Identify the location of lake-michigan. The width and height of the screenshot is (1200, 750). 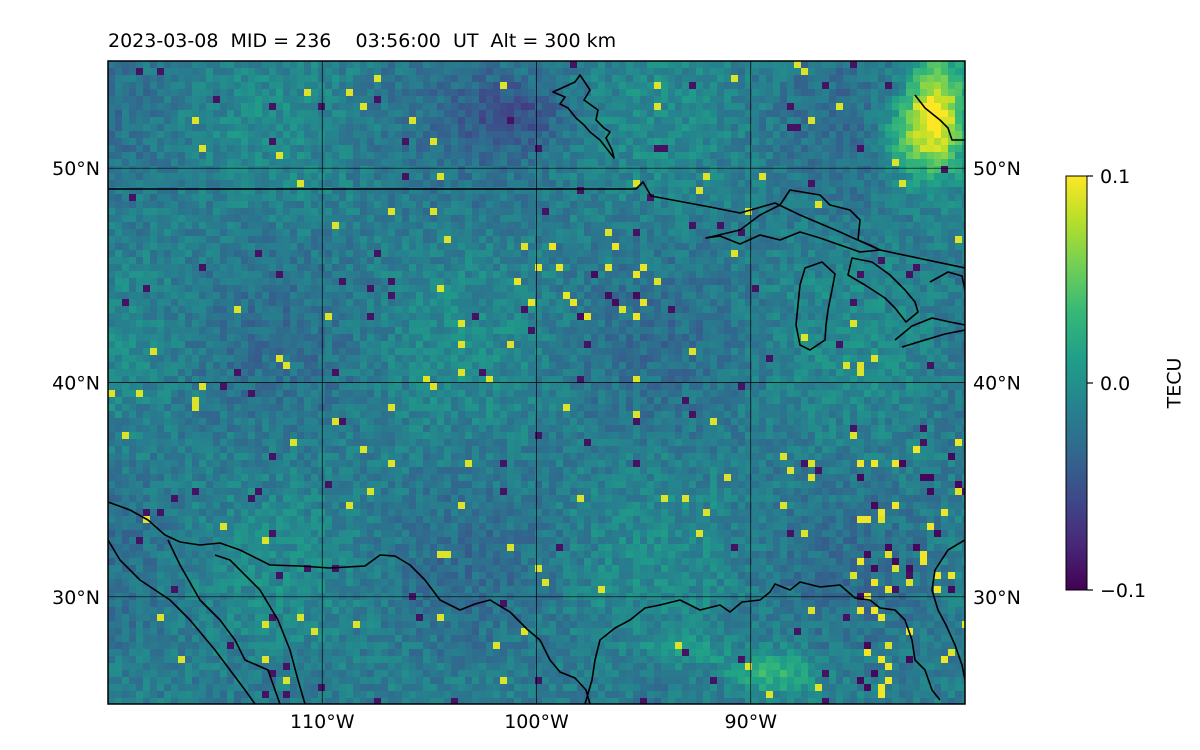
(815, 306).